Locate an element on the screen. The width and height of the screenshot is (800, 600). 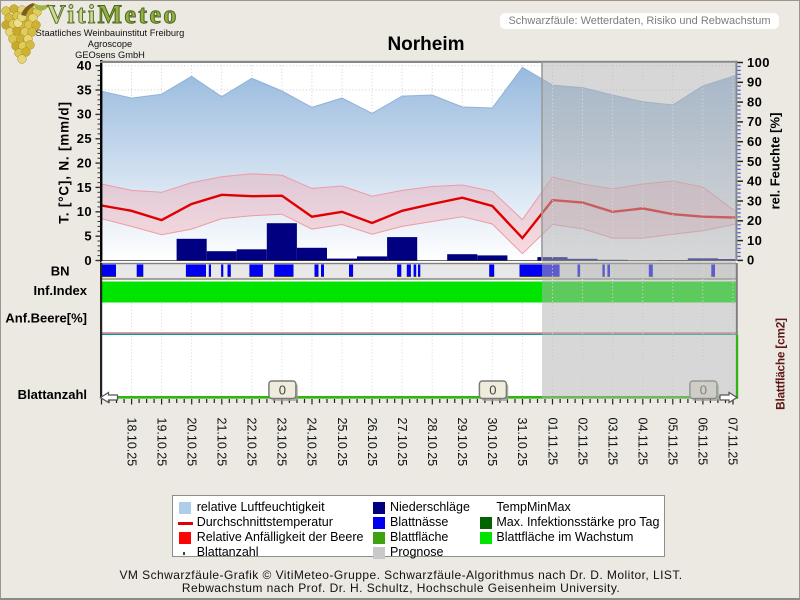
svg-text: 31.10.25 is located at coordinates (522, 442).